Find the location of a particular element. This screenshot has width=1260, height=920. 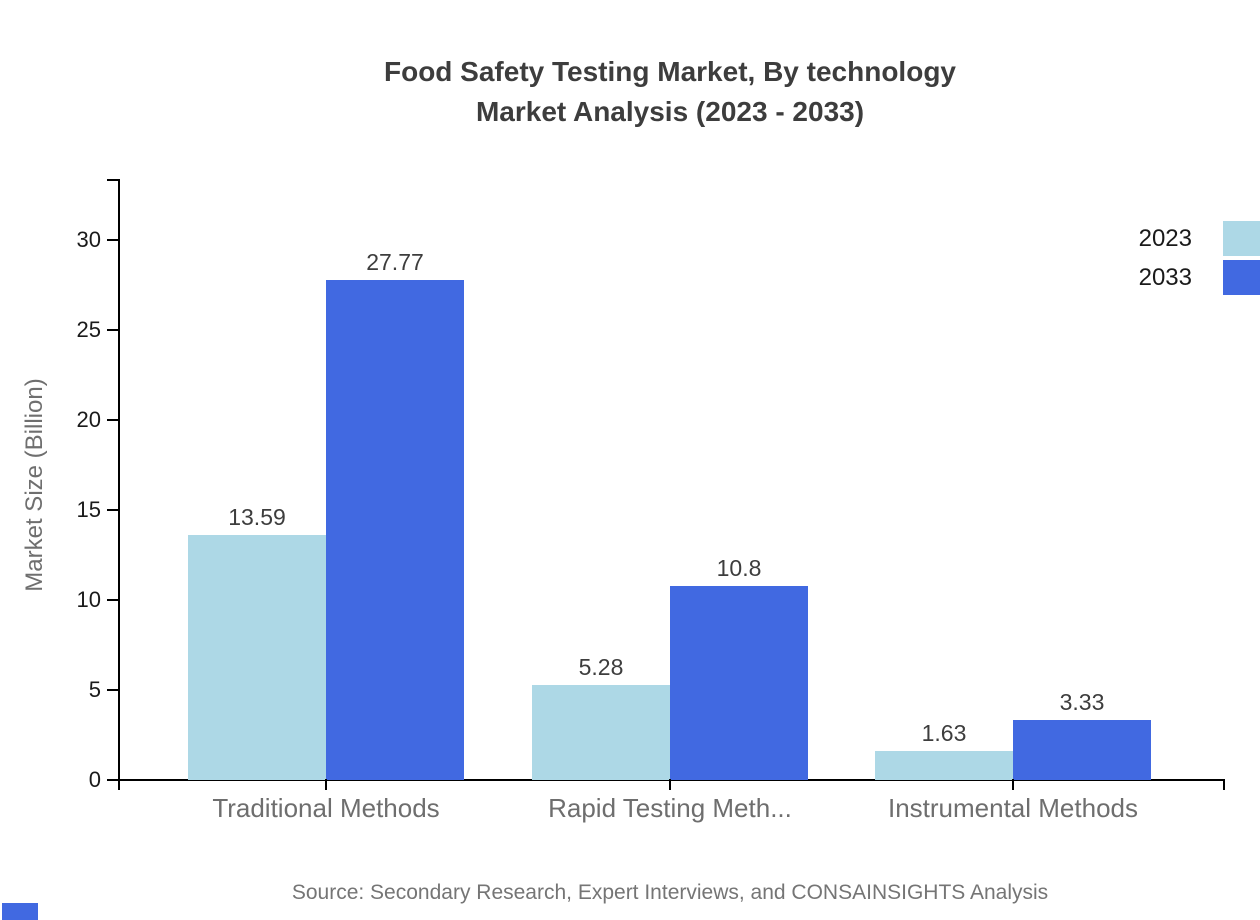

y-tick-label-25: 25 is located at coordinates (88, 329).